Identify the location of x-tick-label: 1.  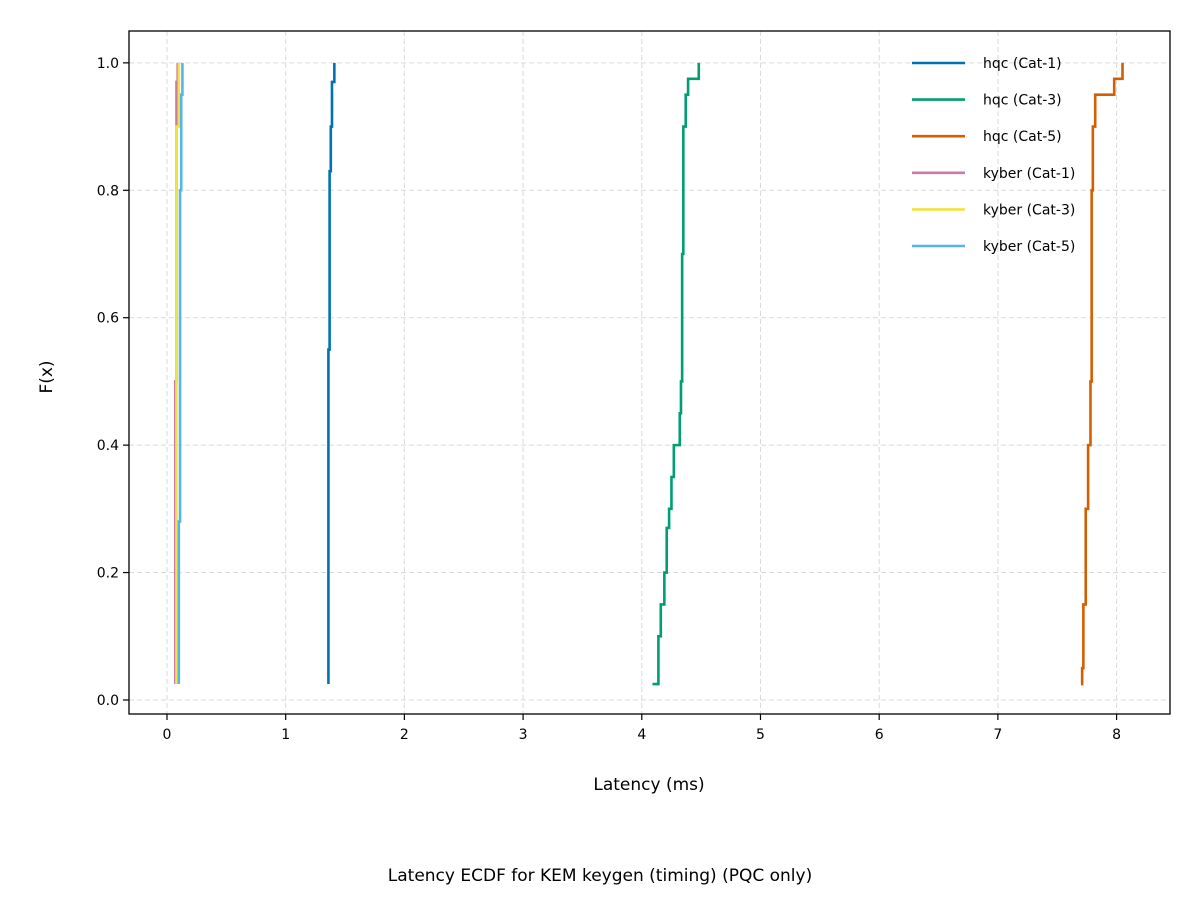
(285, 735).